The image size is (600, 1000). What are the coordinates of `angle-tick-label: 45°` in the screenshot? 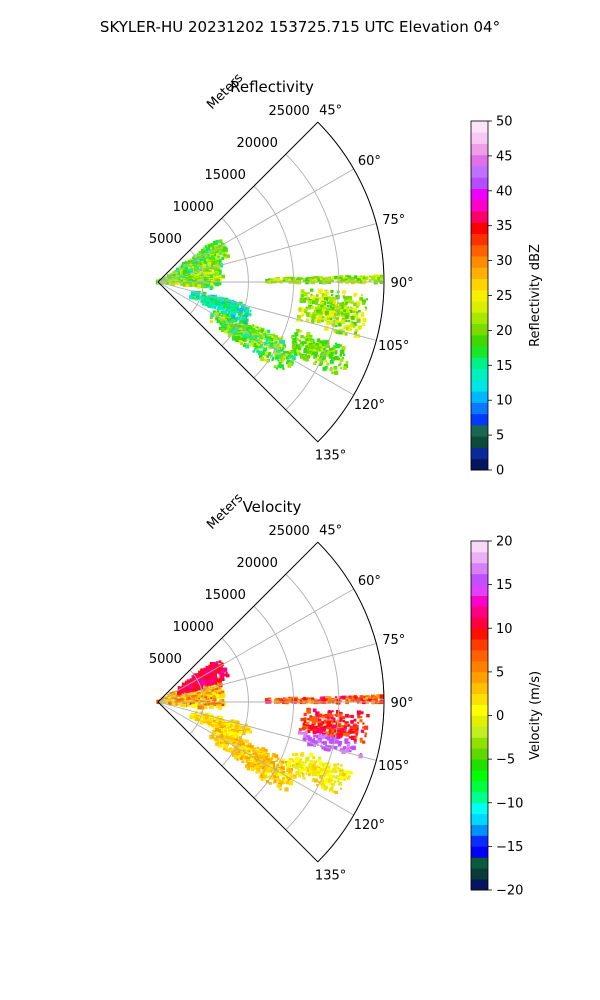 It's located at (330, 530).